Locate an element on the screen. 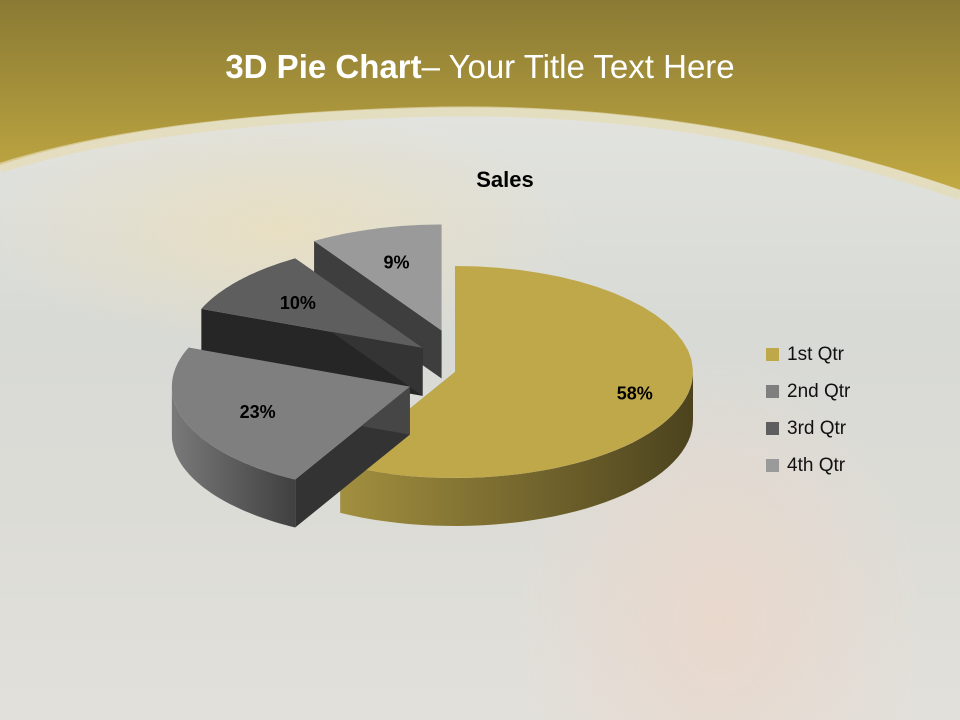 The width and height of the screenshot is (960, 720). legend-item: 3rd Qtr is located at coordinates (808, 428).